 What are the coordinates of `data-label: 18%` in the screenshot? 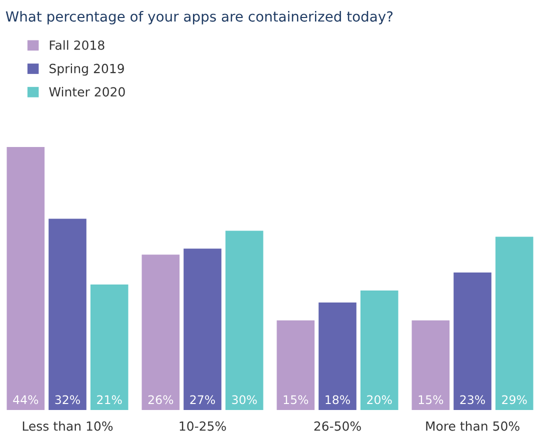 It's located at (338, 399).